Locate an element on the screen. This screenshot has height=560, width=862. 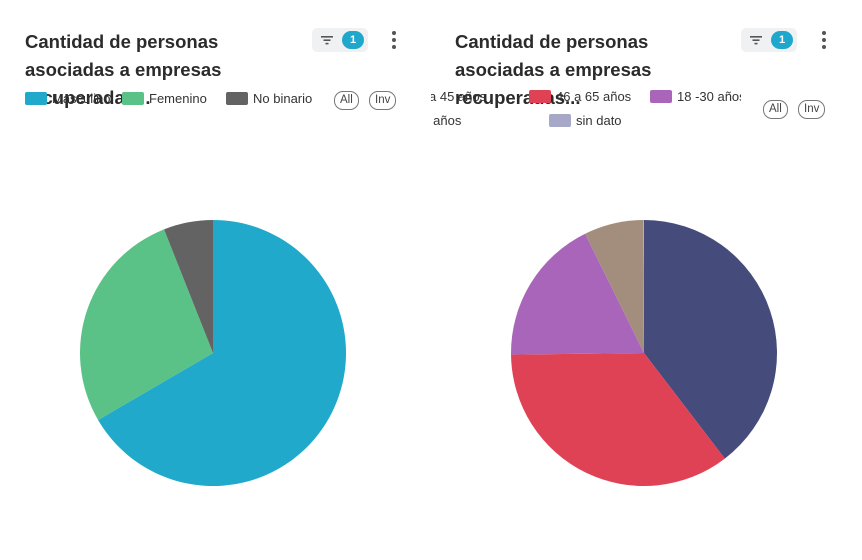
chart-legend: Masculino Femenino No binario is located at coordinates (180, 100).